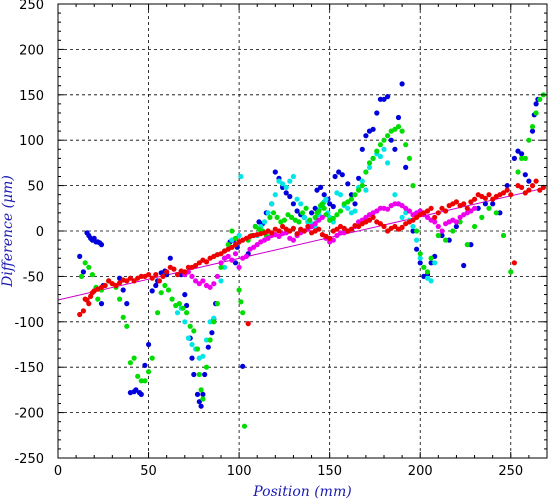  I want to click on y-tick-label: 100, so click(31, 141).